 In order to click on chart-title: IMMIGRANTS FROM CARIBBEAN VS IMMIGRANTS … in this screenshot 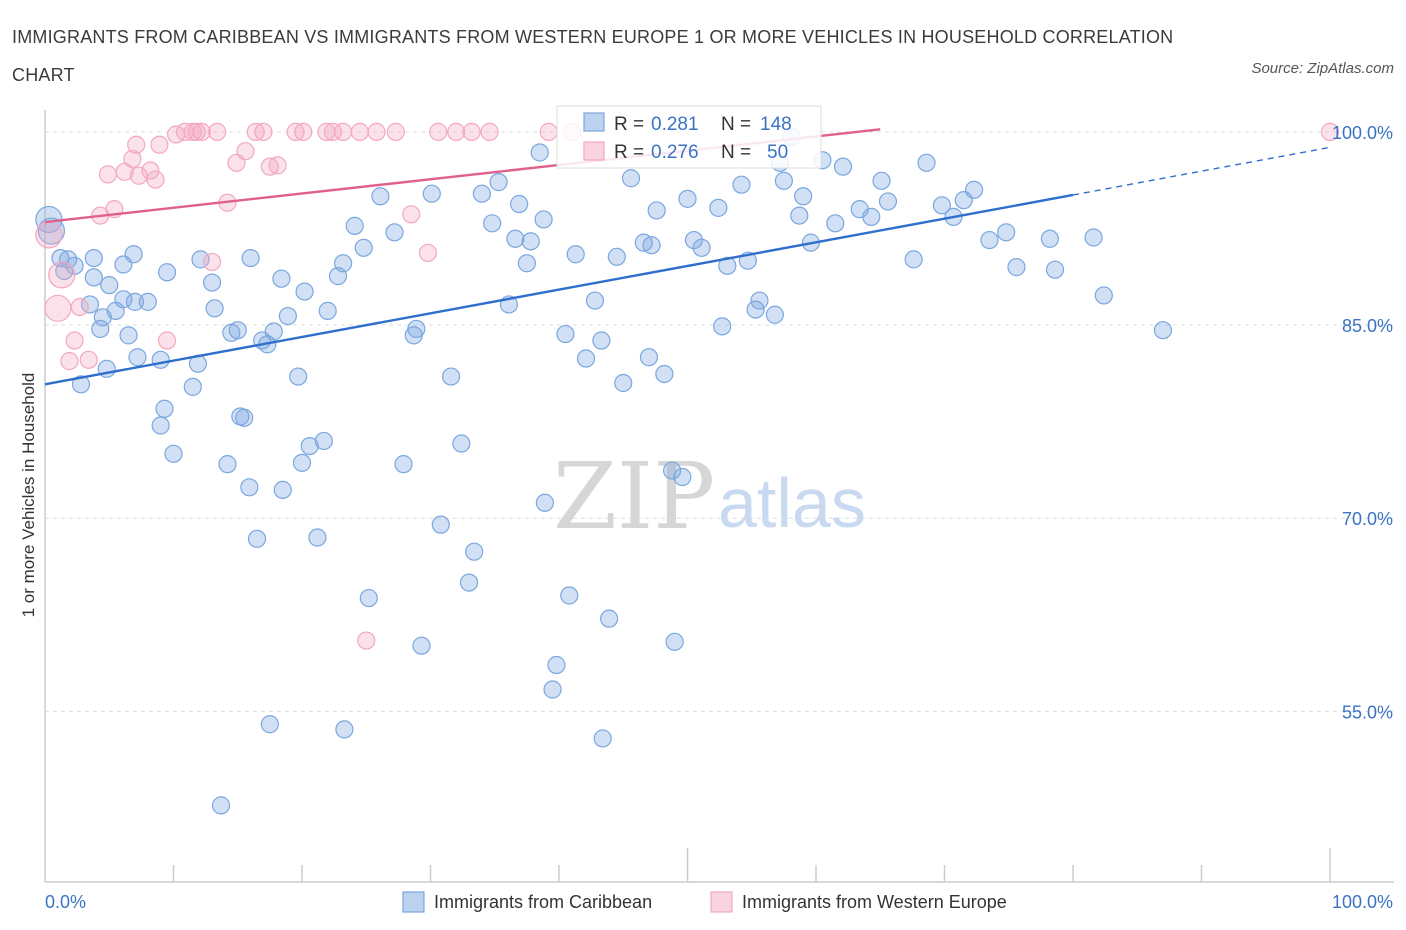, I will do `click(593, 56)`.